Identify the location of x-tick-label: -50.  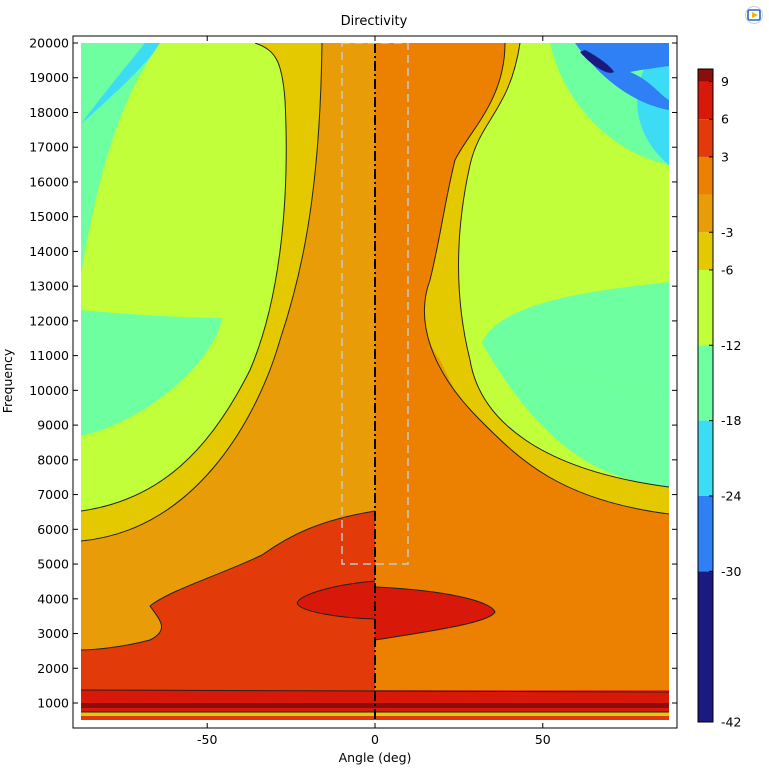
(207, 739).